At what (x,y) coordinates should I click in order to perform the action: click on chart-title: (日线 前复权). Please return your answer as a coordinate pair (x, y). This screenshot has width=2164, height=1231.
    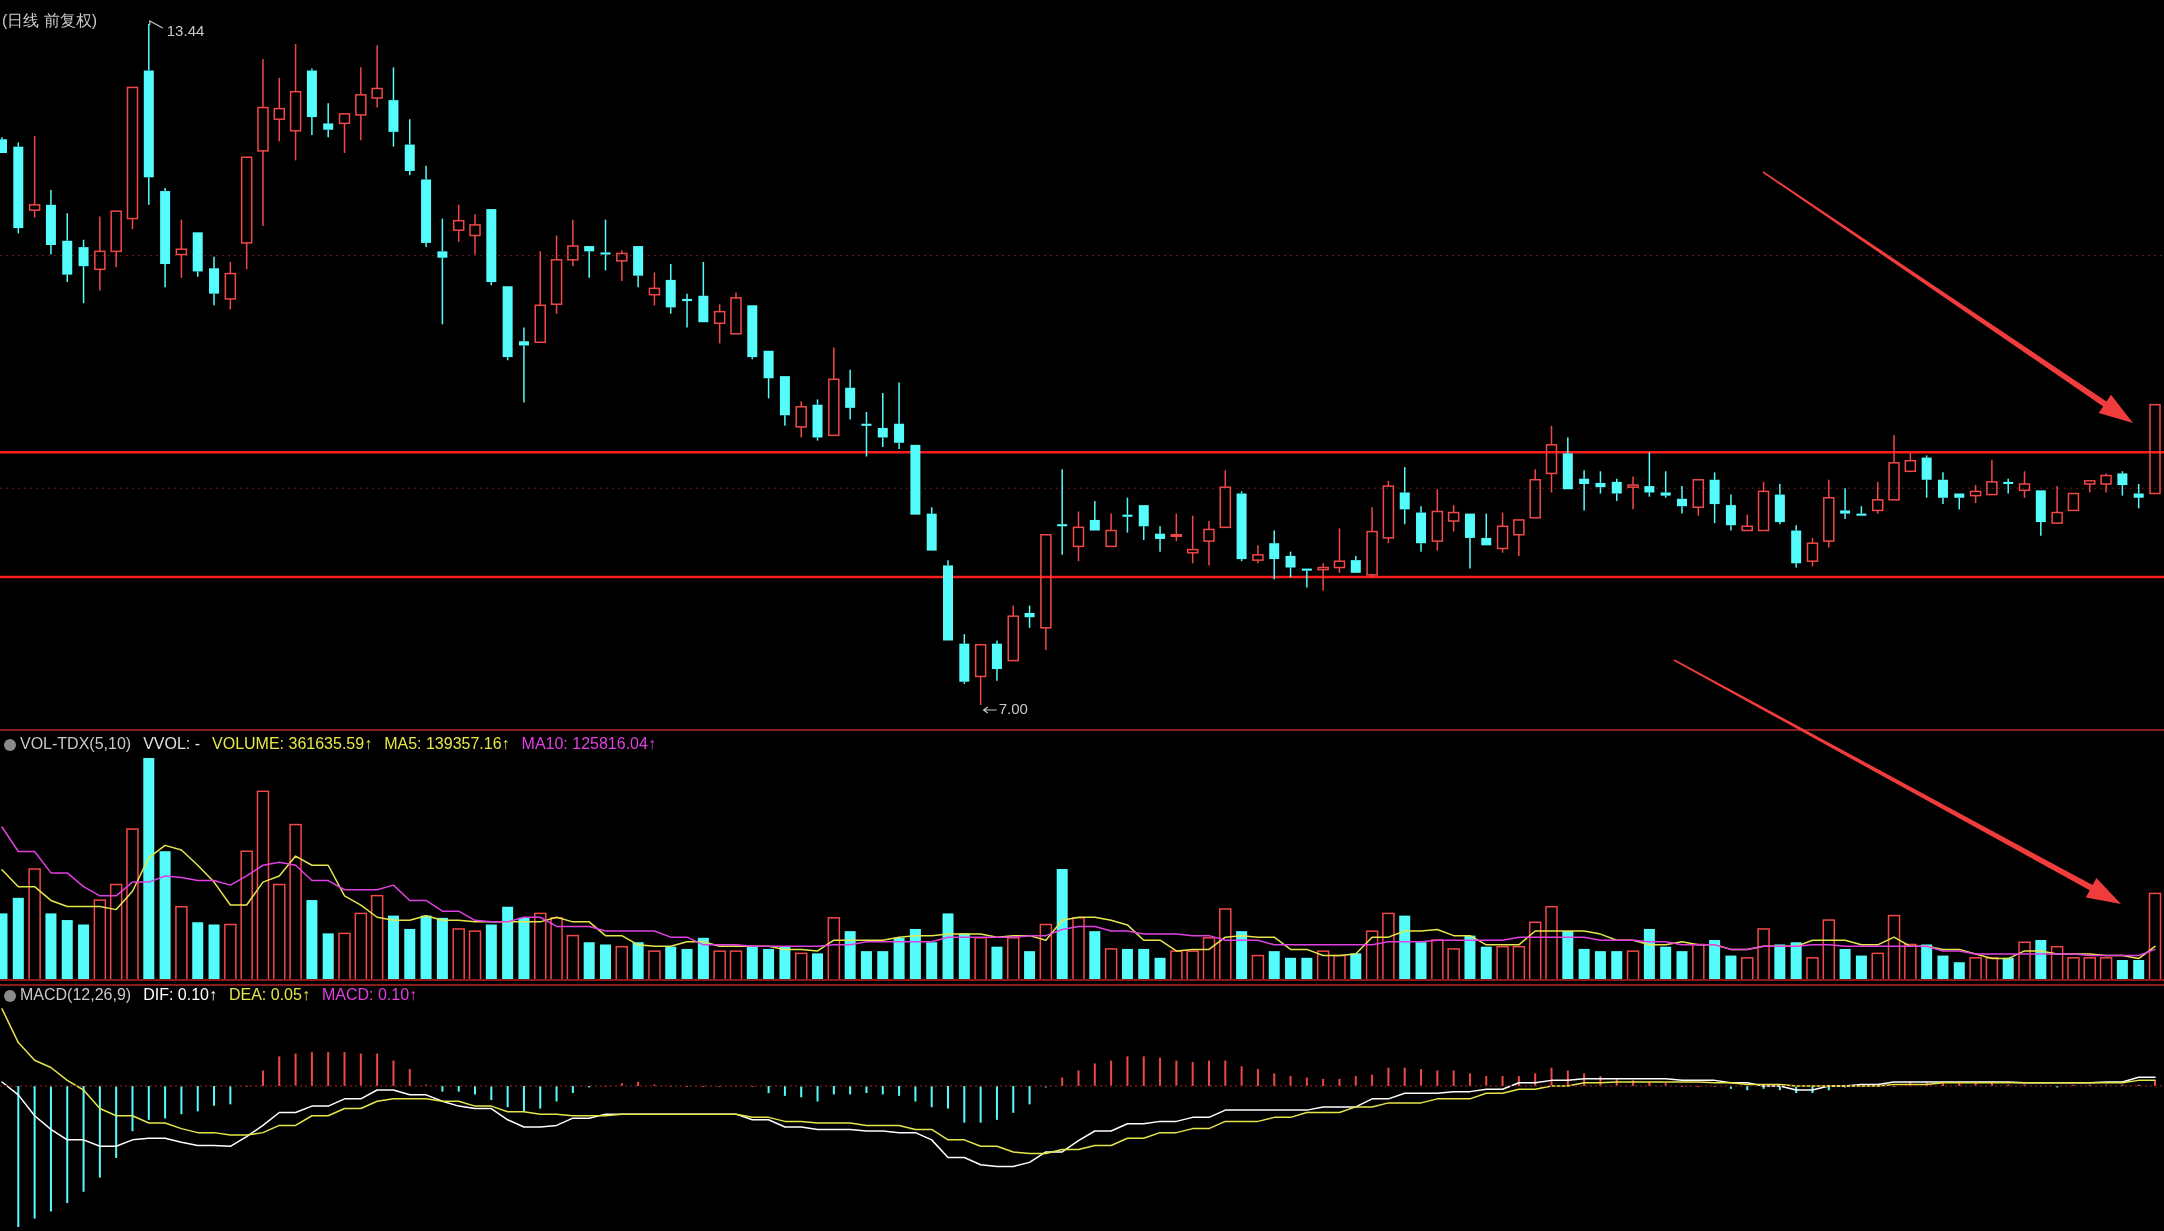
    Looking at the image, I should click on (50, 21).